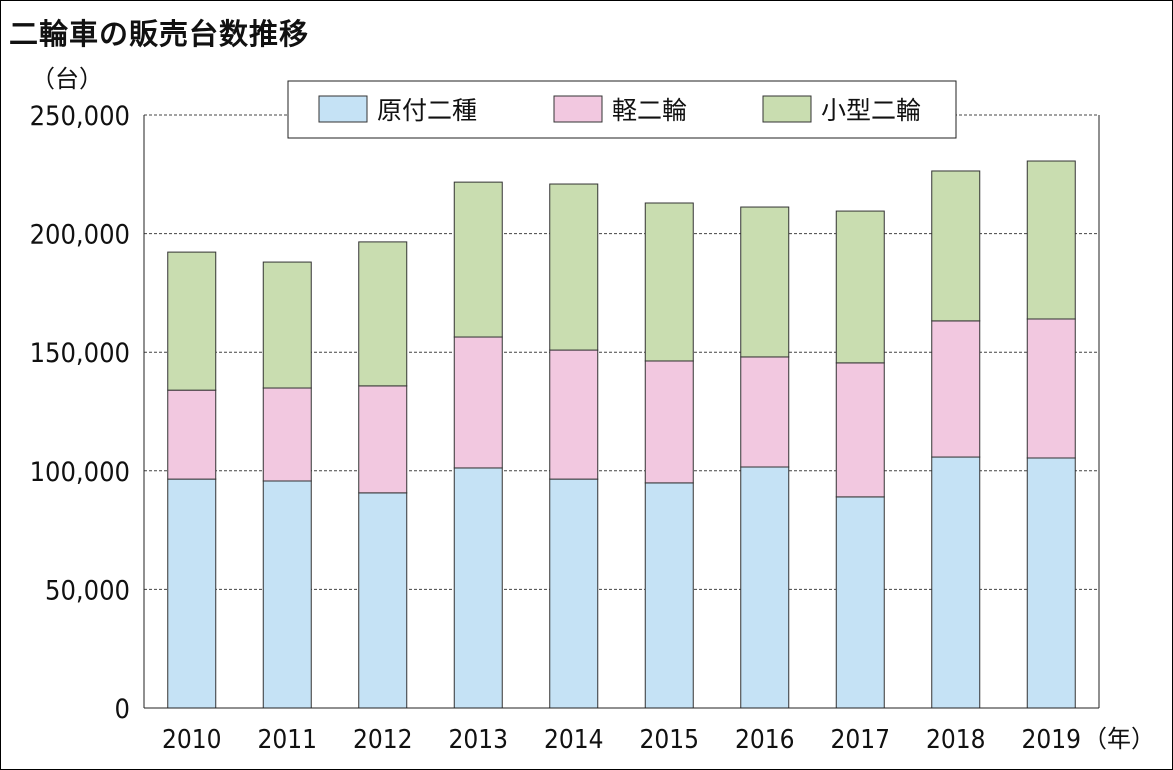 The image size is (1173, 770). Describe the element at coordinates (122, 709) in the screenshot. I see `y-tick-label: 0` at that location.